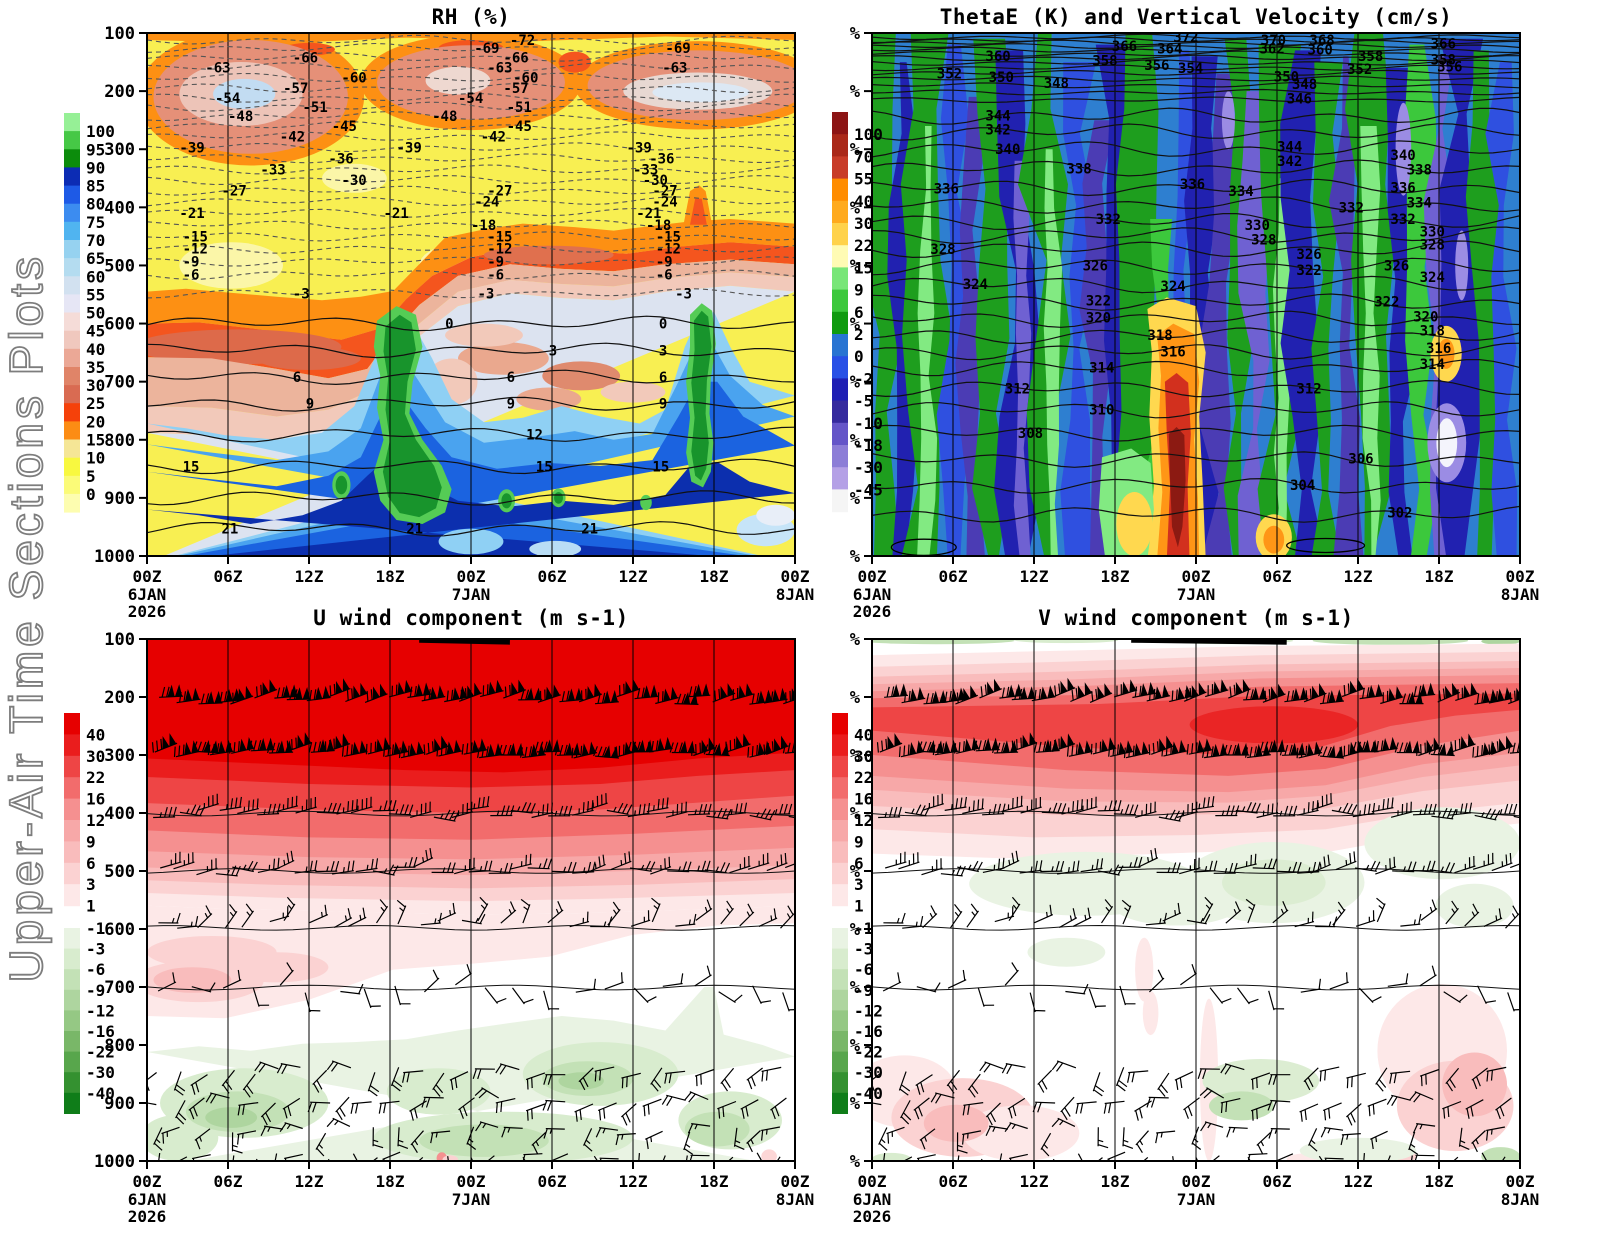  Describe the element at coordinates (1299, 100) in the screenshot. I see `svg-text: 346` at that location.